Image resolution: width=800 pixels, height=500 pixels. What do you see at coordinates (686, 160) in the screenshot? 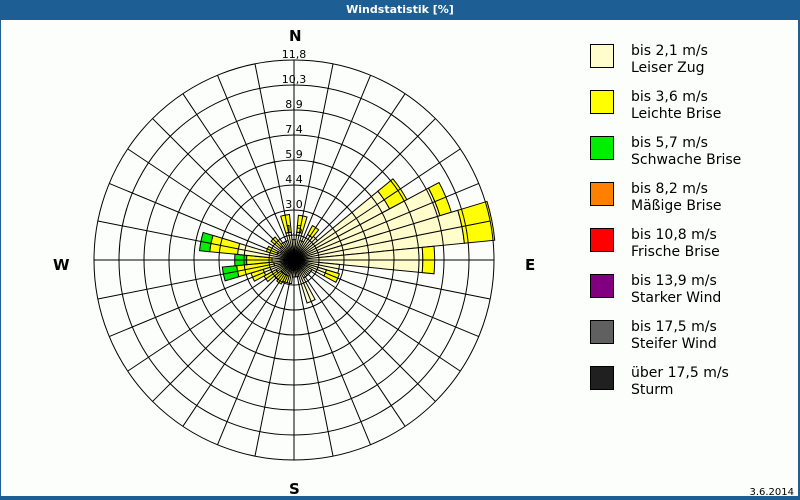
I see `legend-label: Schwache Brise` at bounding box center [686, 160].